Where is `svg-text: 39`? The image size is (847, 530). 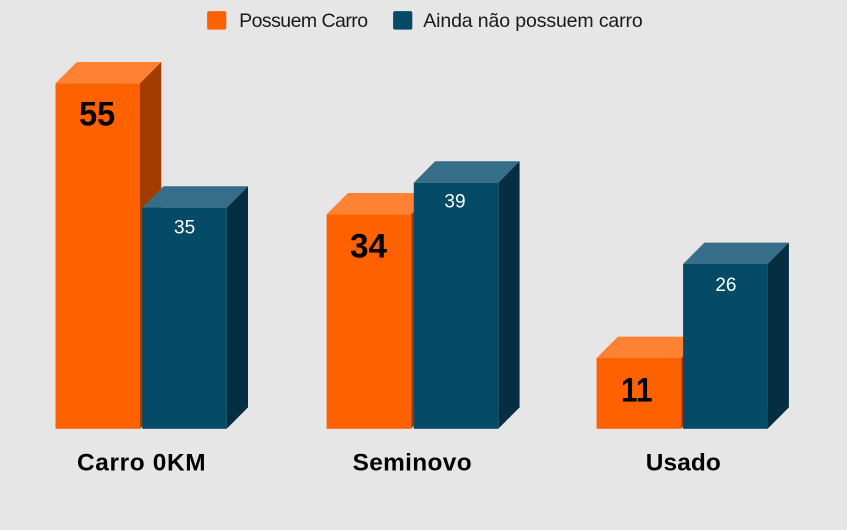 svg-text: 39 is located at coordinates (454, 202).